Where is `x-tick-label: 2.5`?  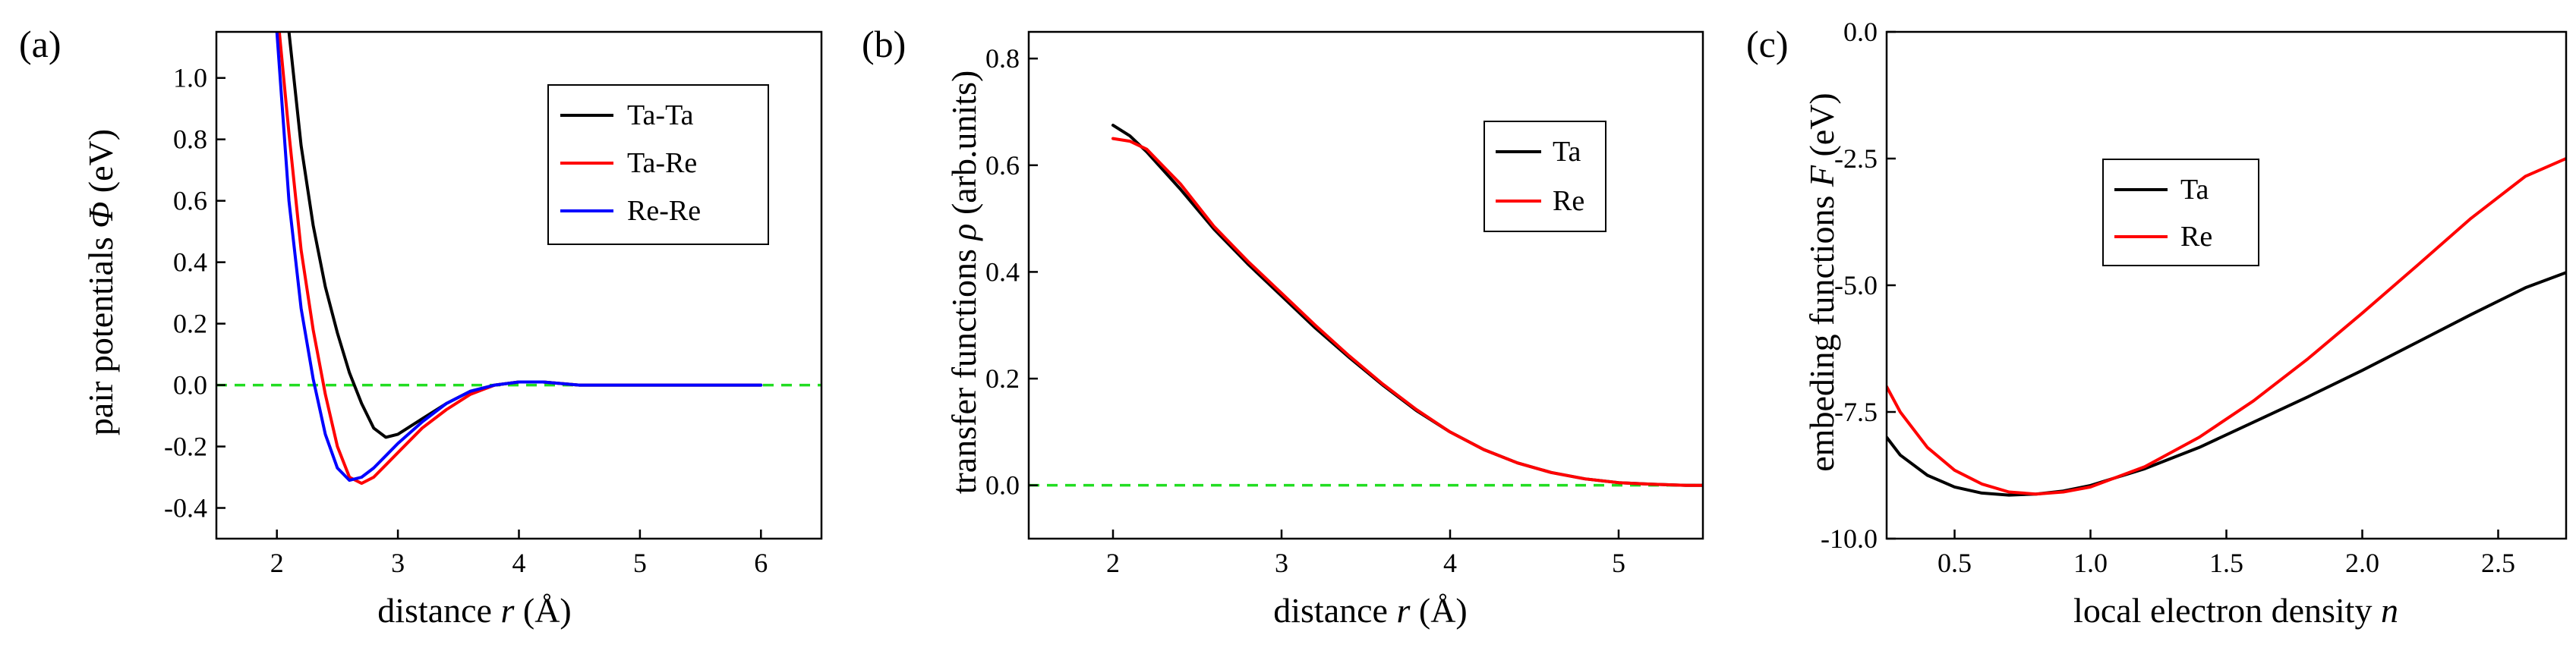
x-tick-label: 2.5 is located at coordinates (2498, 563).